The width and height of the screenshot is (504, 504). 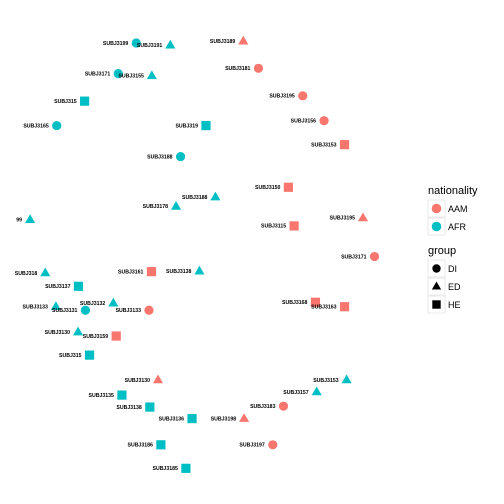 I want to click on point-label: SUBJ3188, so click(x=159, y=157).